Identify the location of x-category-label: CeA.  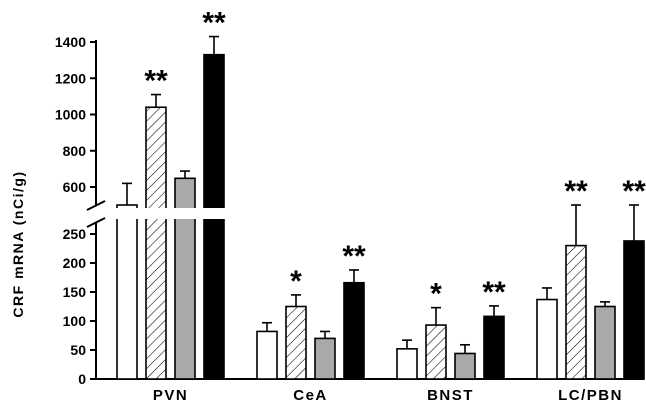
(310, 395).